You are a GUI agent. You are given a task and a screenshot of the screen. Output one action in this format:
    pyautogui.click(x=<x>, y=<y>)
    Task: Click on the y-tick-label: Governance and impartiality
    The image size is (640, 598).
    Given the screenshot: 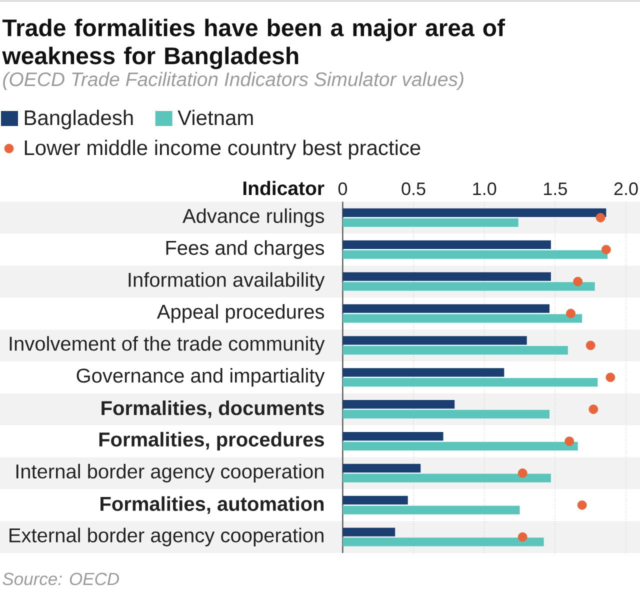 What is the action you would take?
    pyautogui.click(x=200, y=377)
    